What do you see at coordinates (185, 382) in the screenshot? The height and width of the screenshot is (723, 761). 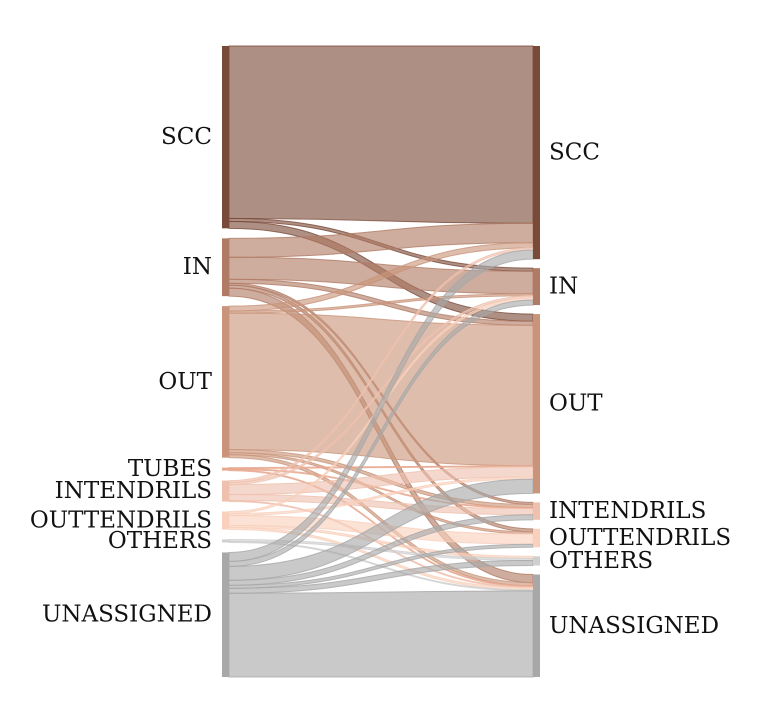 I see `left-label-out: OUT` at bounding box center [185, 382].